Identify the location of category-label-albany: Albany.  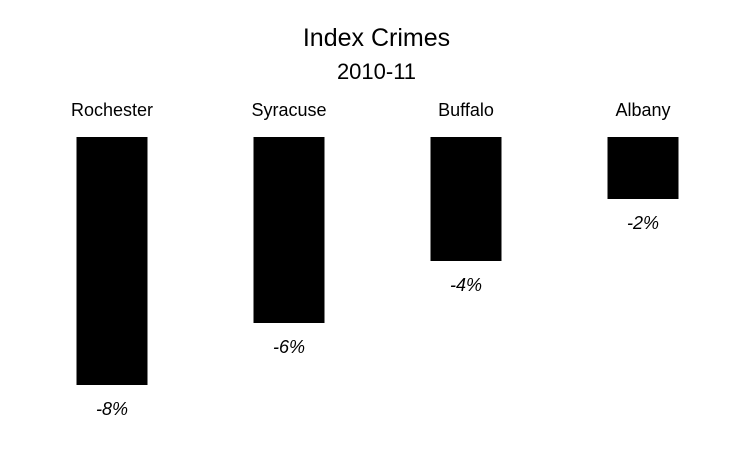
(642, 110).